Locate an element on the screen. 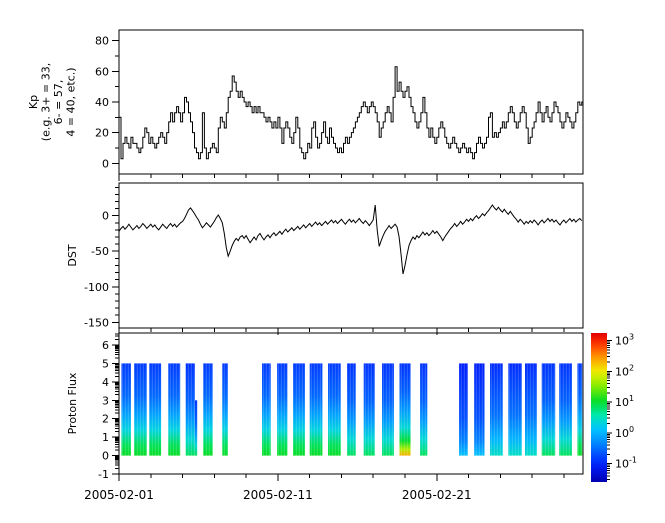 This screenshot has height=523, width=665. y-tick-label: 60 is located at coordinates (102, 71).